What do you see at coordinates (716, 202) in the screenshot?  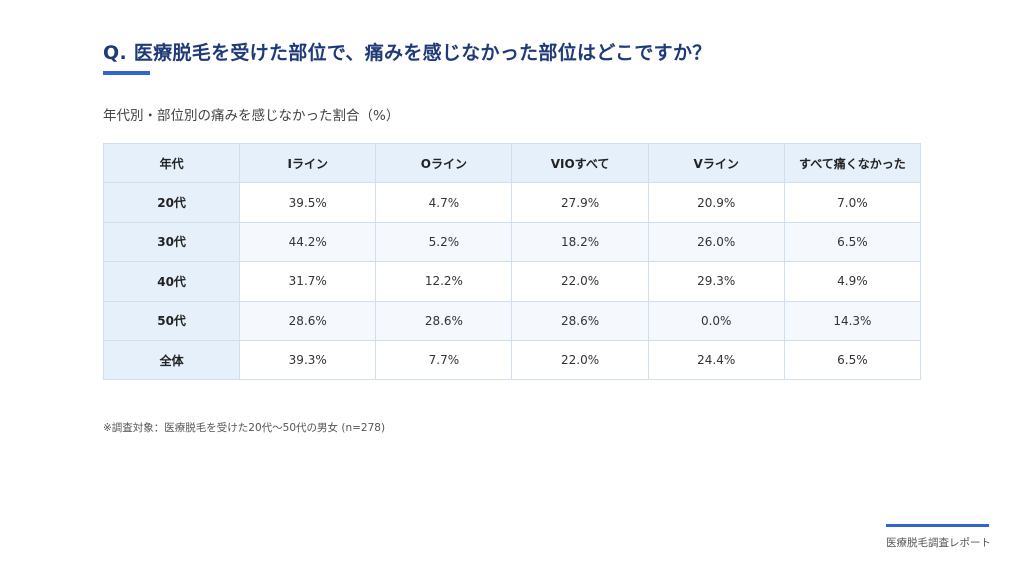 I see `table-cell: 20.9%` at bounding box center [716, 202].